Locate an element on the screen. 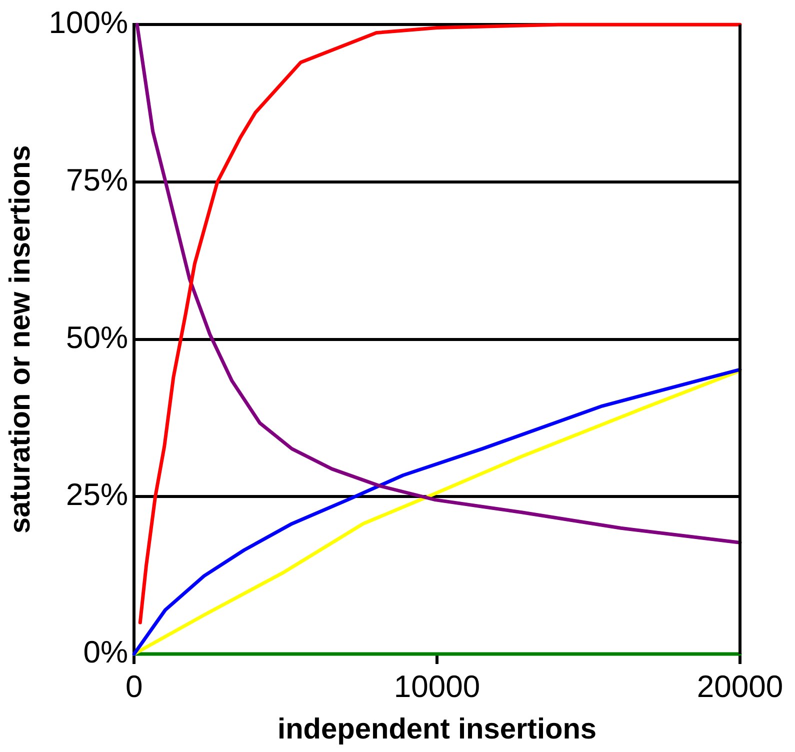 Image resolution: width=795 pixels, height=752 pixels. y-tick-label: 50% is located at coordinates (97, 337).